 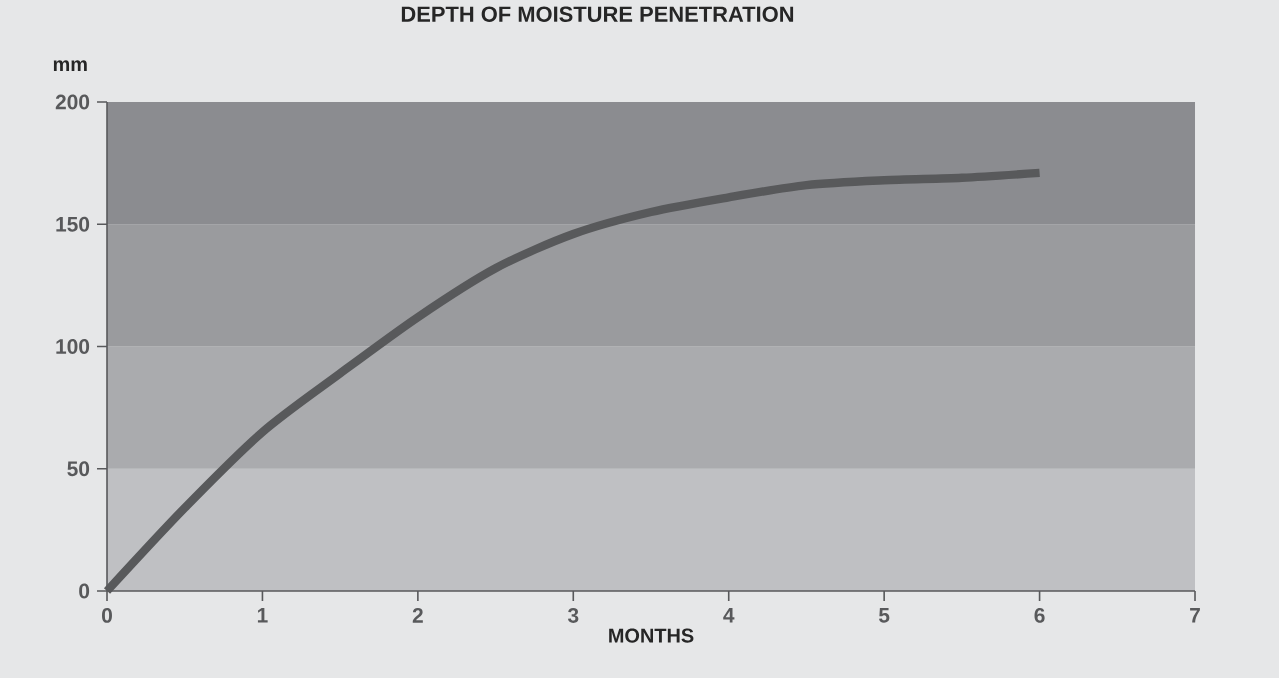 I want to click on y-tick-label: 200, so click(x=72, y=102).